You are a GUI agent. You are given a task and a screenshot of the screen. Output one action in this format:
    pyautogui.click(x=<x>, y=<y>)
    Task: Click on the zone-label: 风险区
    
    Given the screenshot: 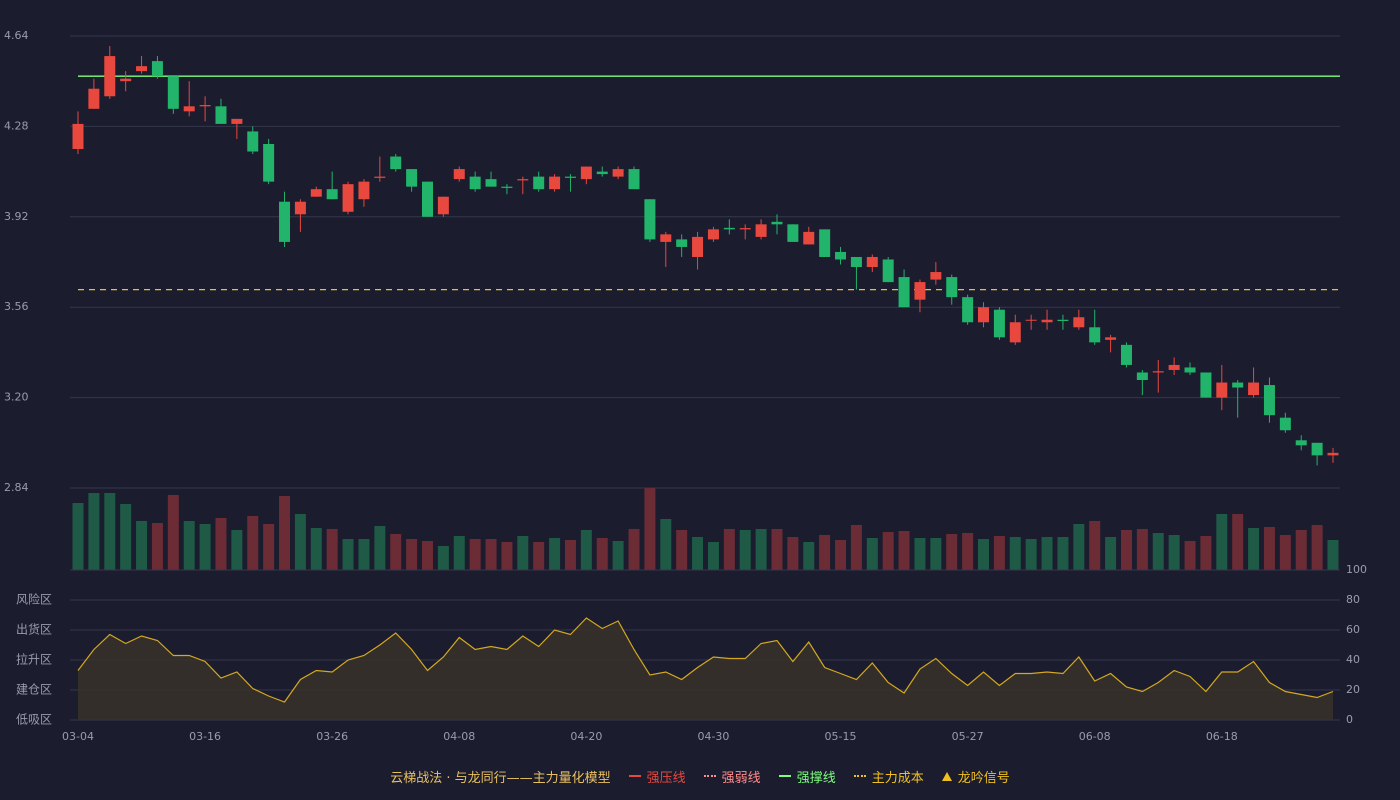 What is the action you would take?
    pyautogui.click(x=34, y=599)
    